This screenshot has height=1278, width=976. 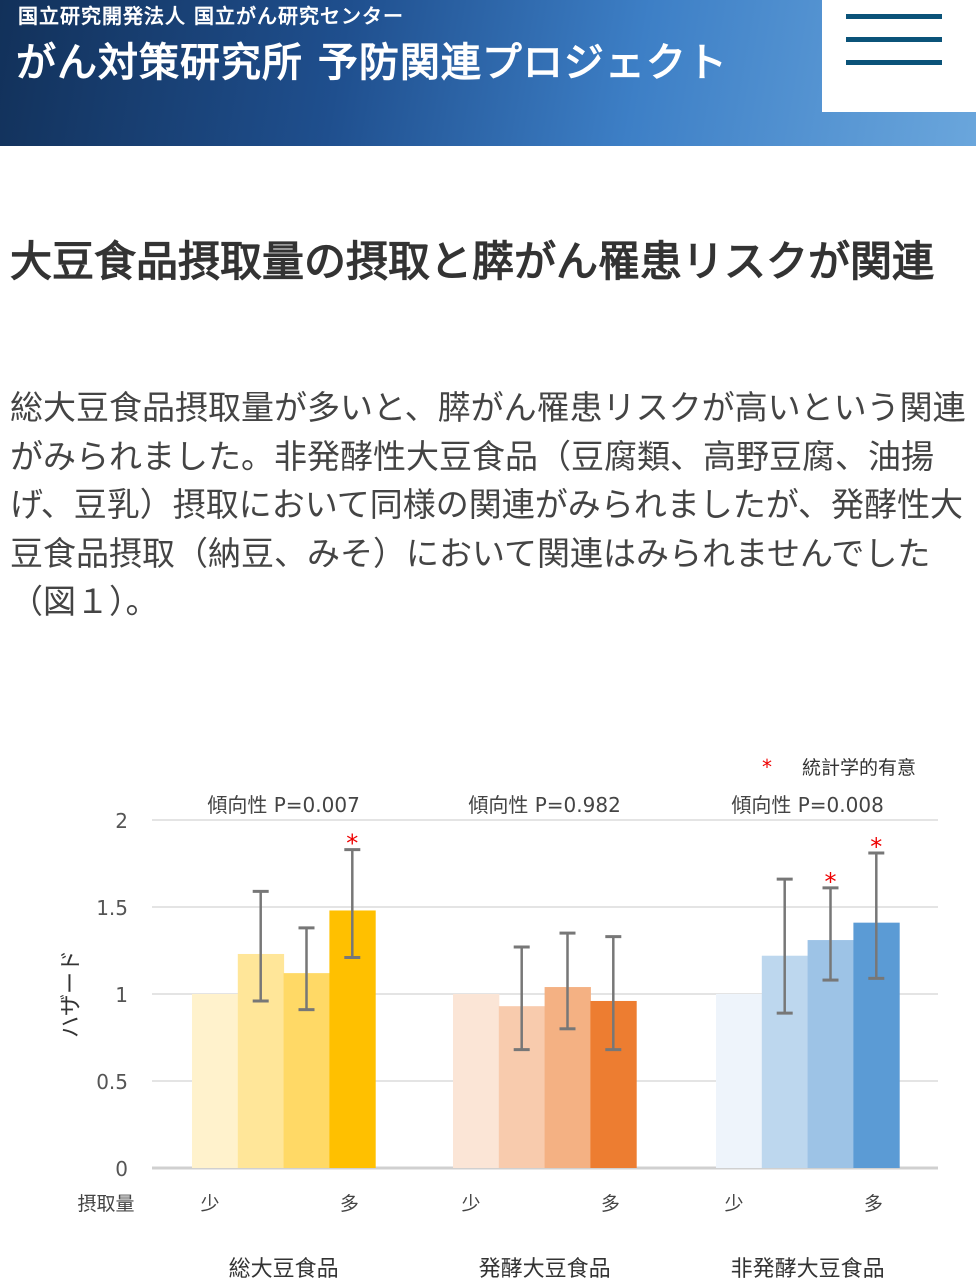 I want to click on trend-p-value: 傾向性 P=0.982, so click(x=544, y=805).